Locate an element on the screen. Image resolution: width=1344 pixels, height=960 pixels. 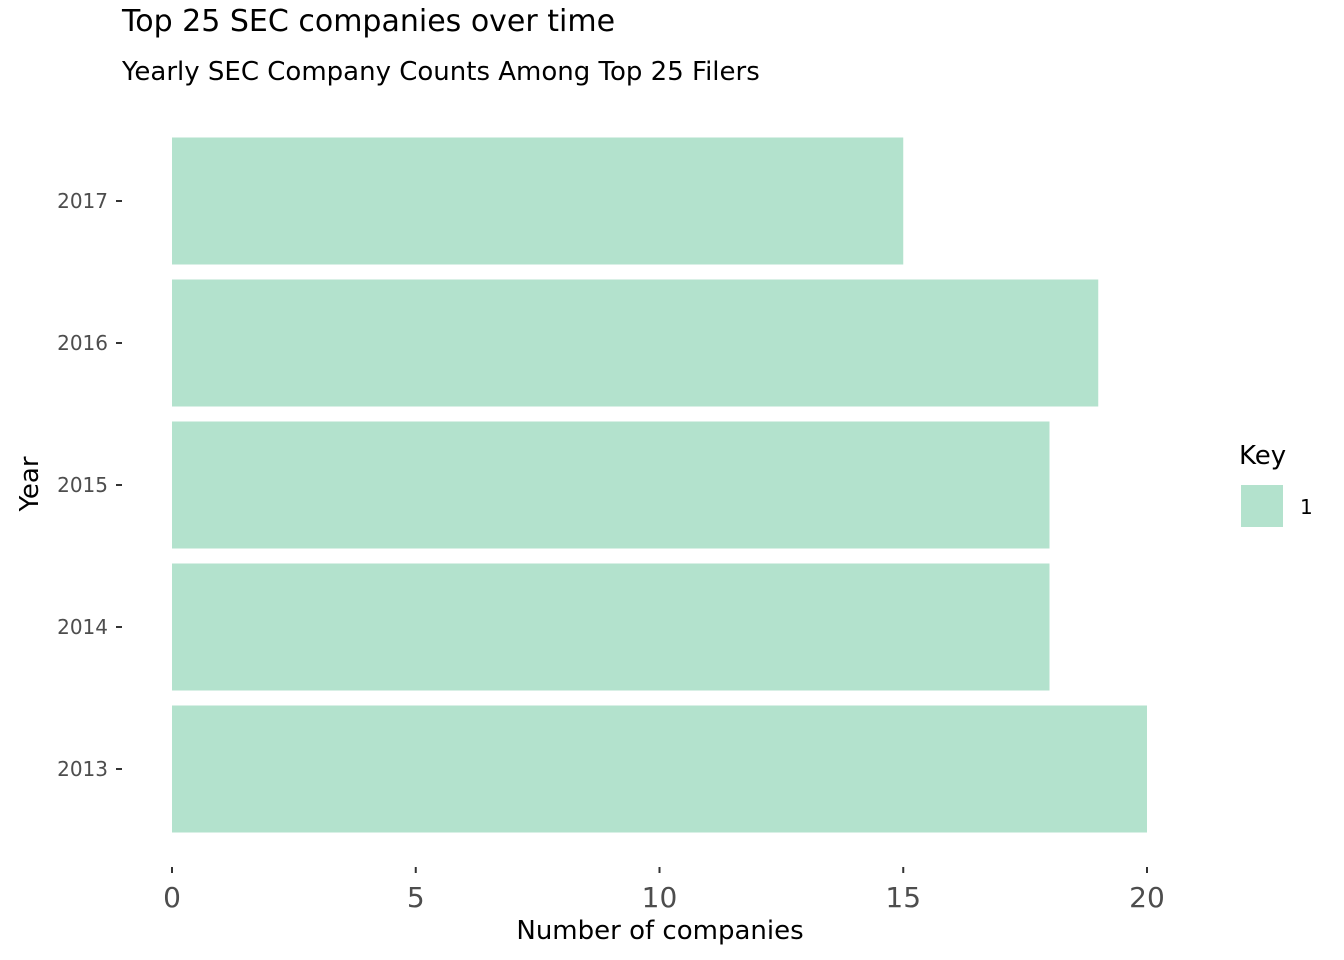
x-axis-title: Number of companies is located at coordinates (659, 931).